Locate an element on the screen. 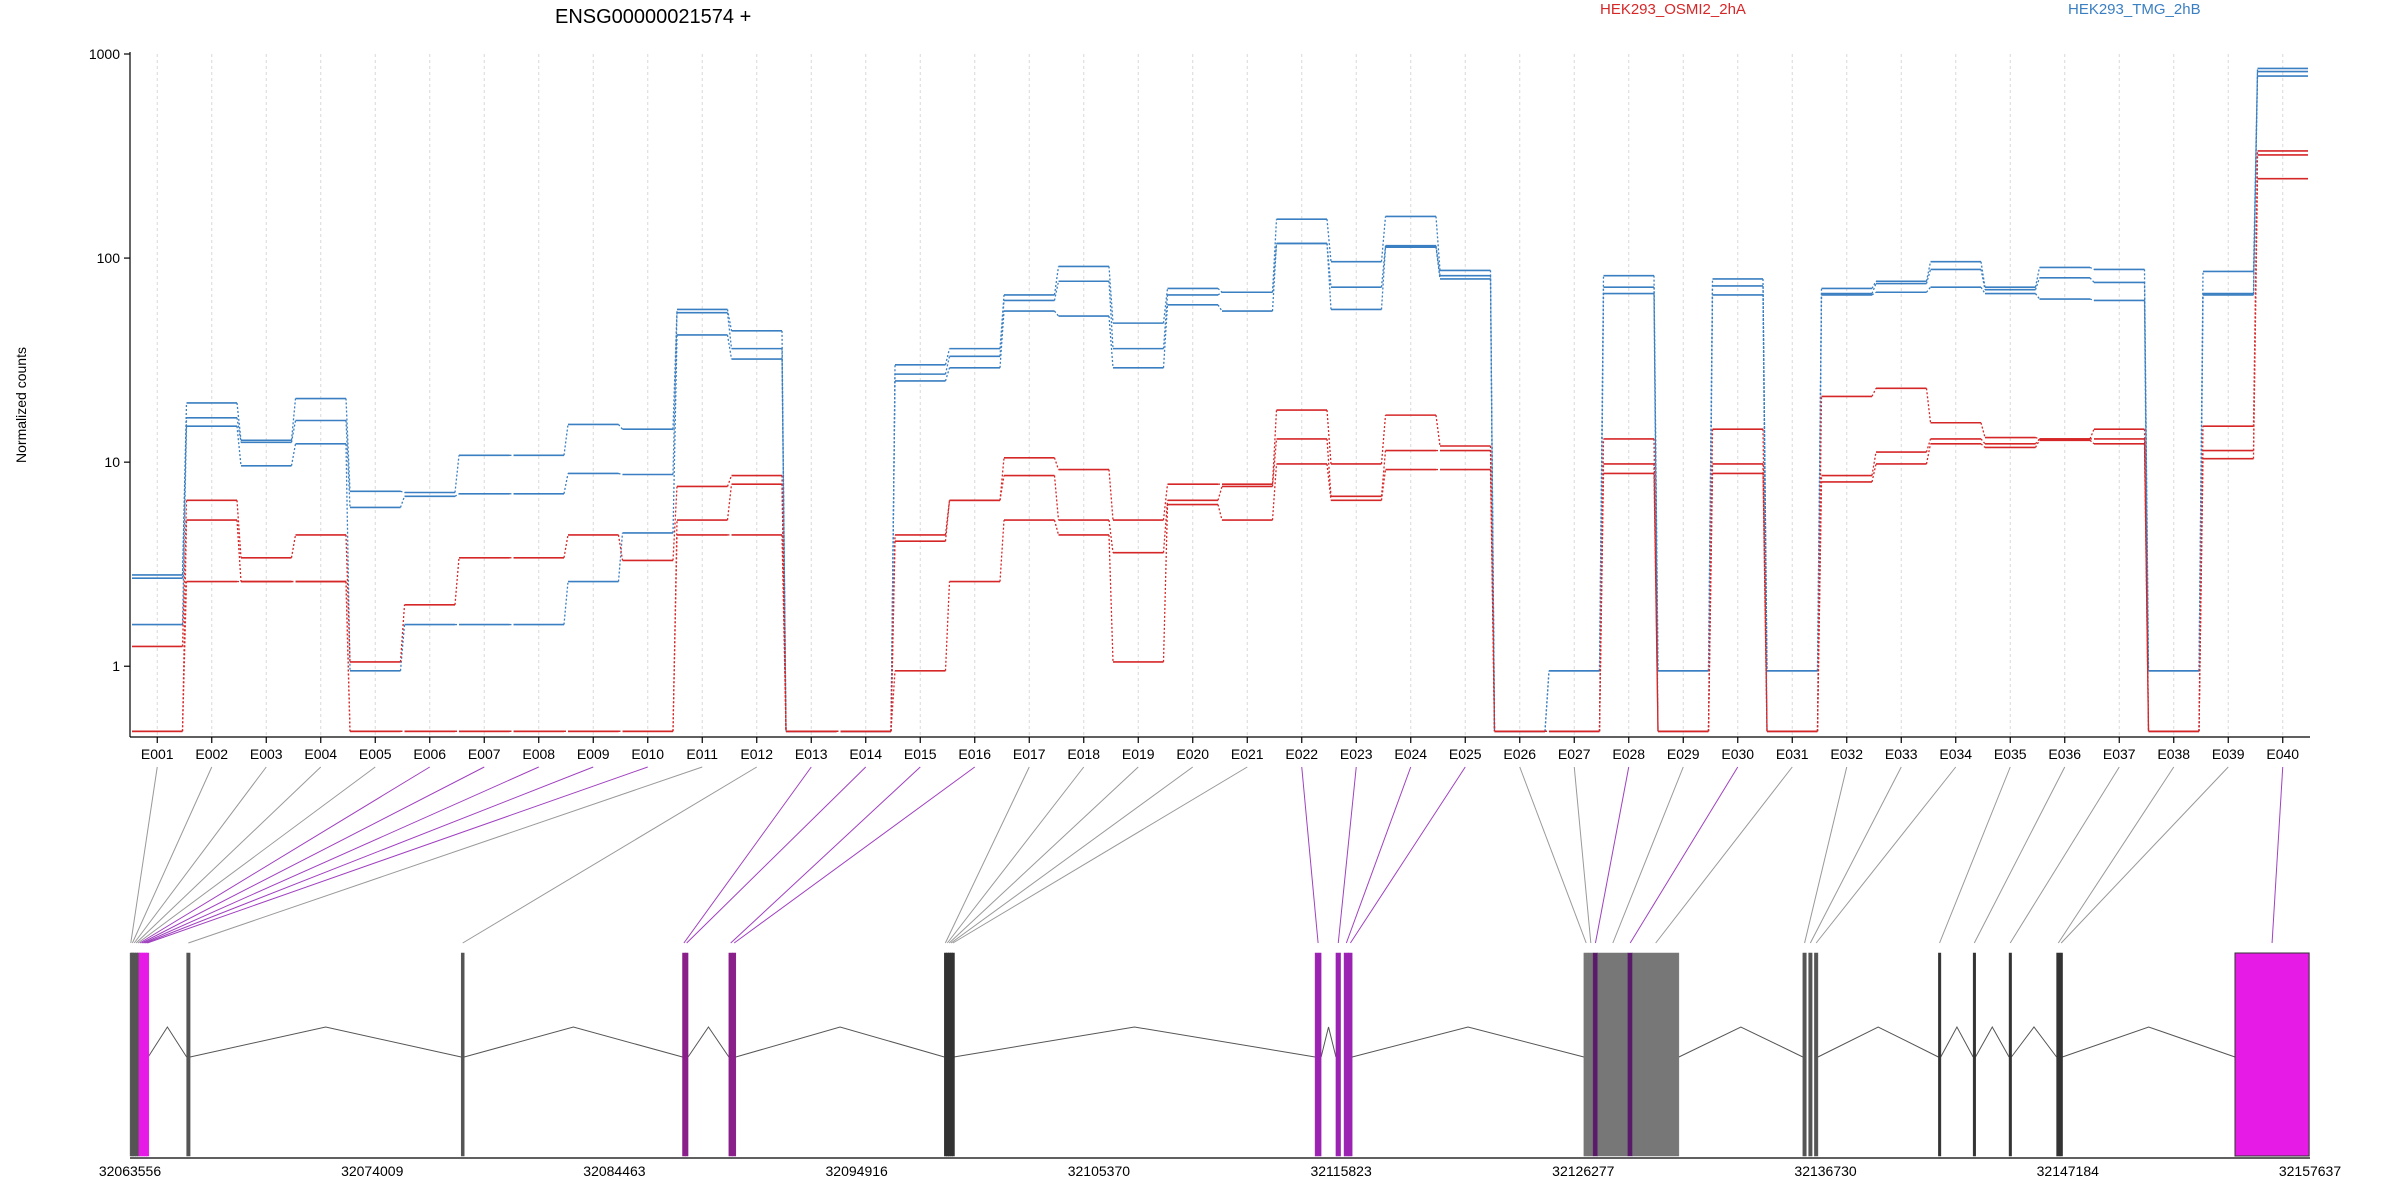 The width and height of the screenshot is (2400, 1200). chart-title: ENSG00000021574 + is located at coordinates (653, 17).